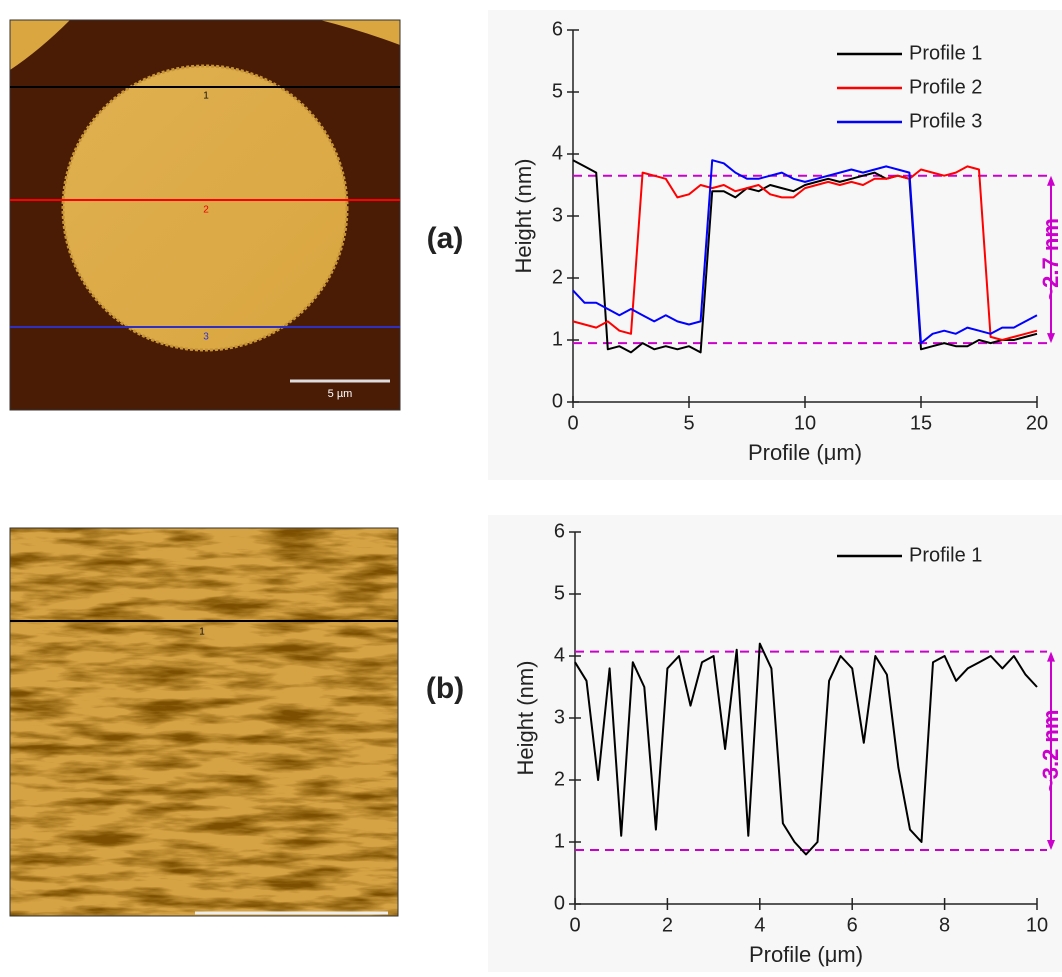 The height and width of the screenshot is (977, 1062). Describe the element at coordinates (944, 925) in the screenshot. I see `x-tick-label: 8` at that location.